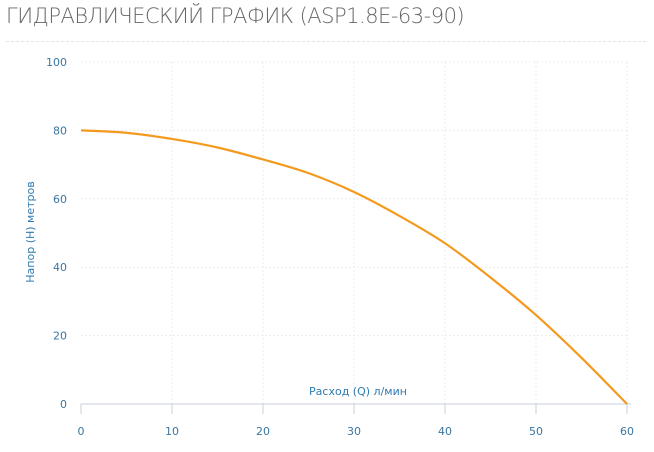  What do you see at coordinates (172, 431) in the screenshot?
I see `x-tick-label: 10` at bounding box center [172, 431].